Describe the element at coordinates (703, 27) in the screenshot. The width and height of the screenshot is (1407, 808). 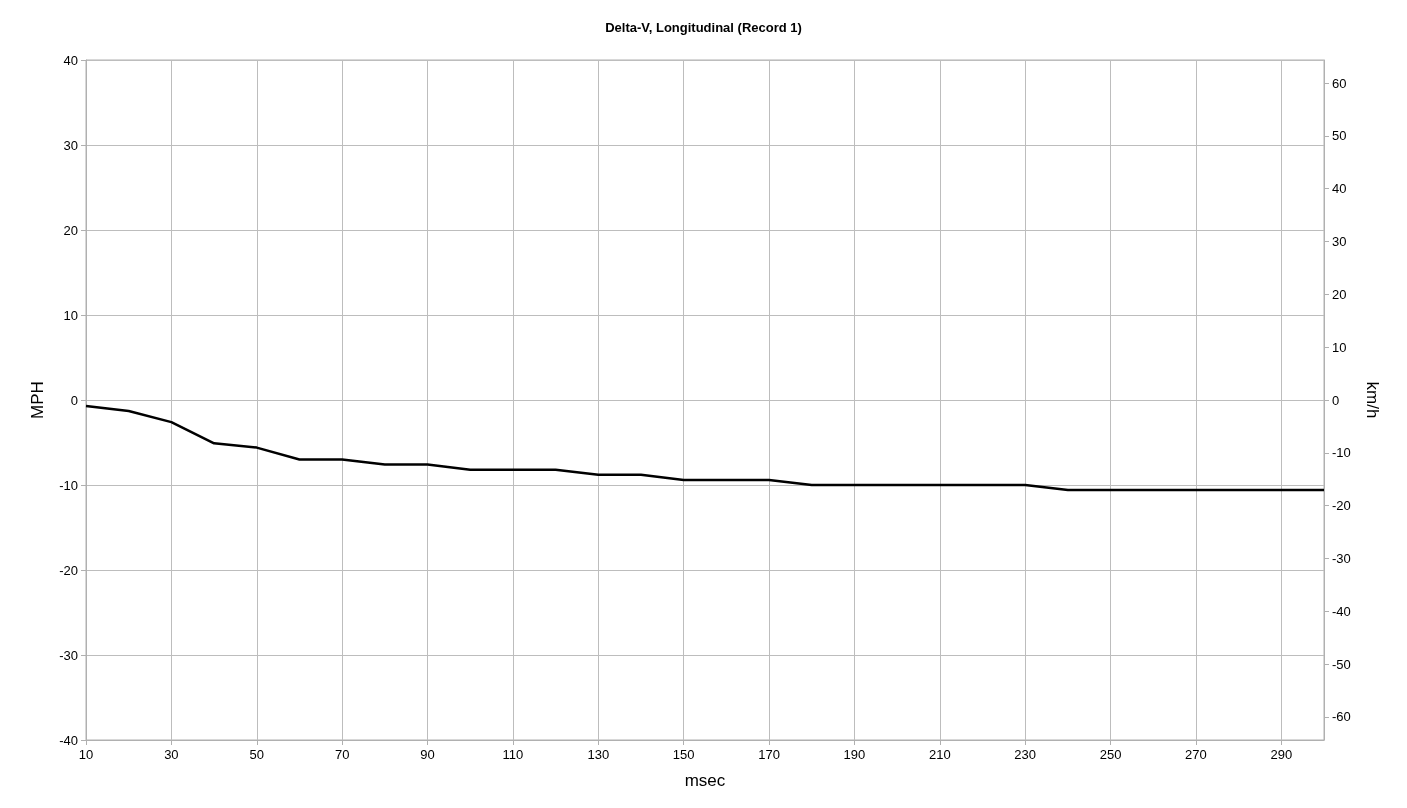
I see `chart-title: Delta-V, Longitudinal (Record 1)` at that location.